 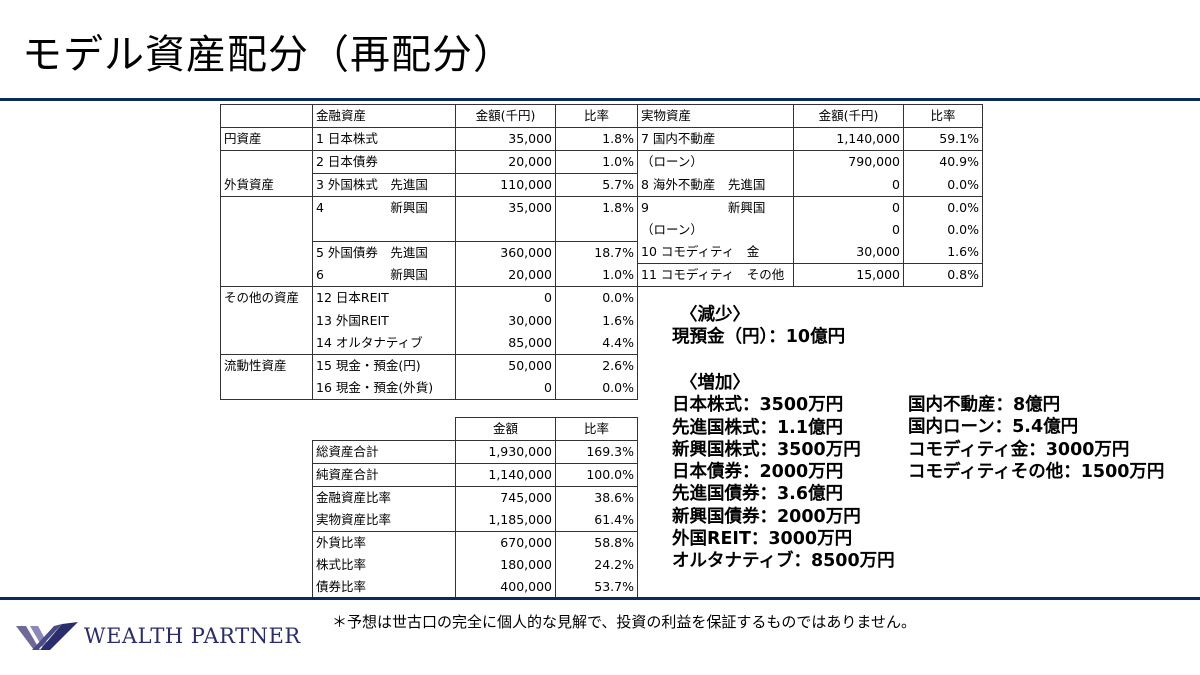 I want to click on logo: WEALTH PARTNER, so click(x=158, y=636).